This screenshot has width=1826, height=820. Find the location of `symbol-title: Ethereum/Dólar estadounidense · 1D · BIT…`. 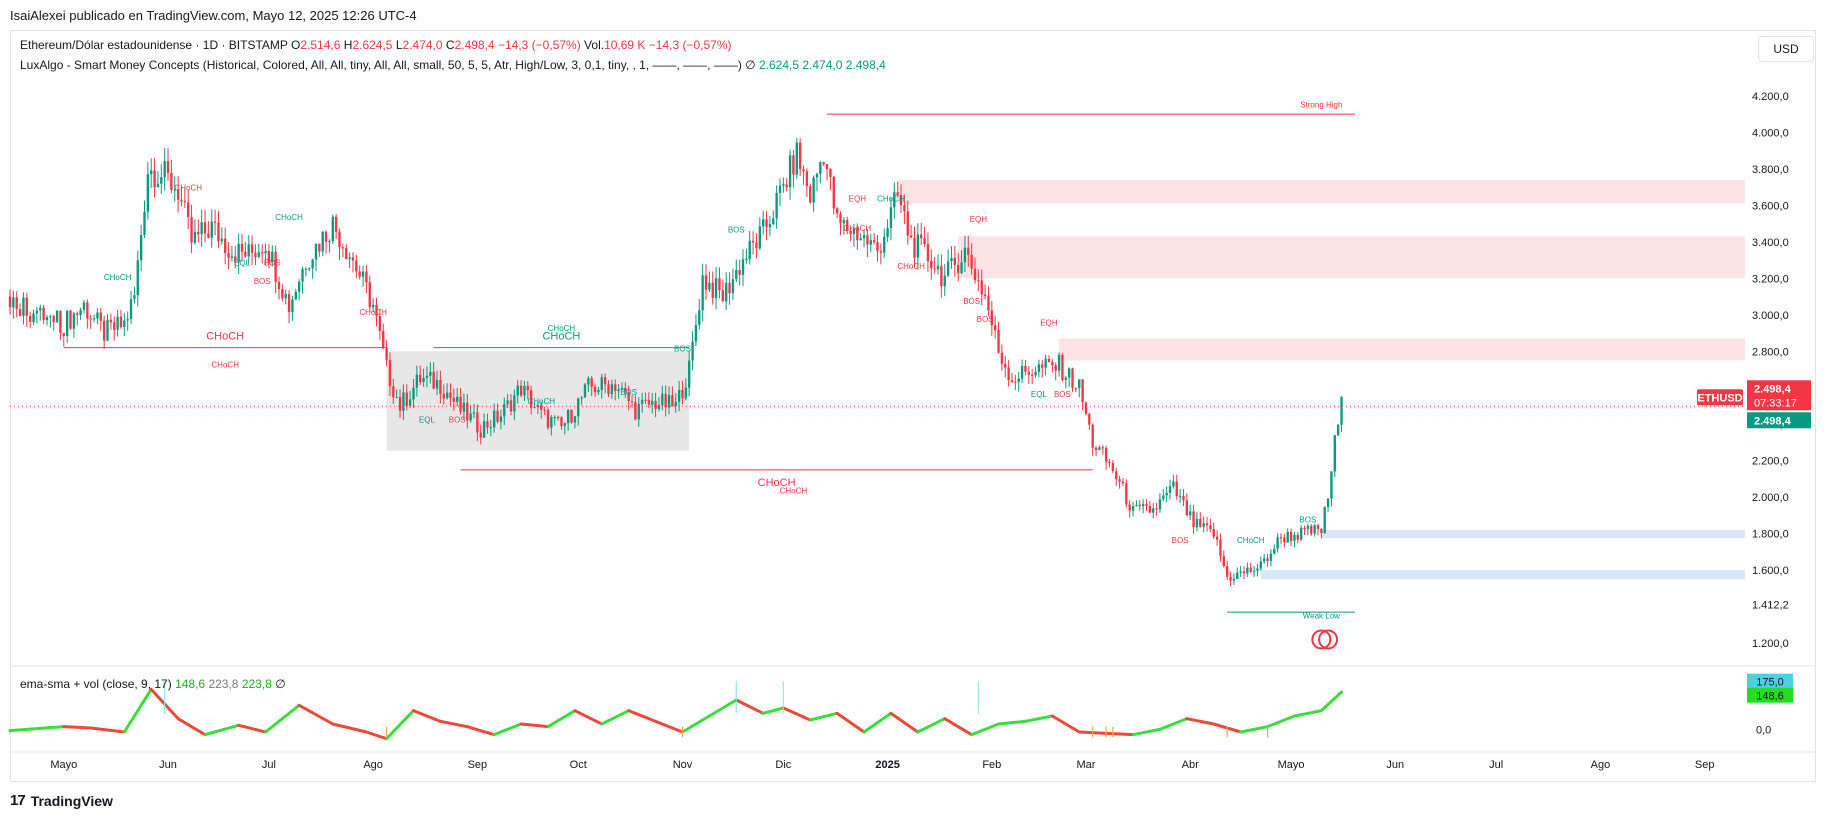

symbol-title: Ethereum/Dólar estadounidense · 1D · BIT… is located at coordinates (154, 45).